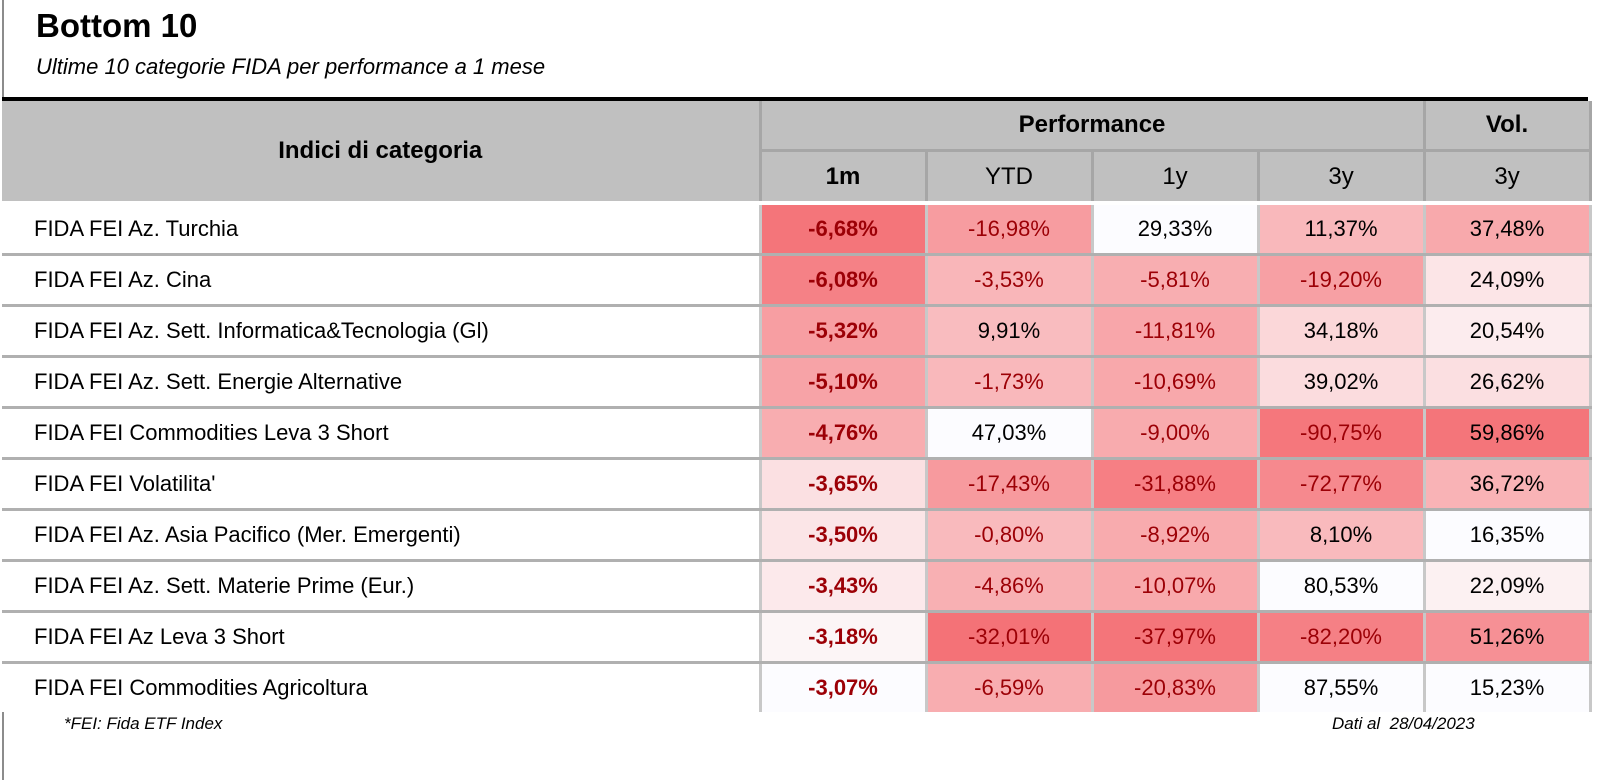  I want to click on cell-perf-ytd: -16,98%, so click(1010, 230).